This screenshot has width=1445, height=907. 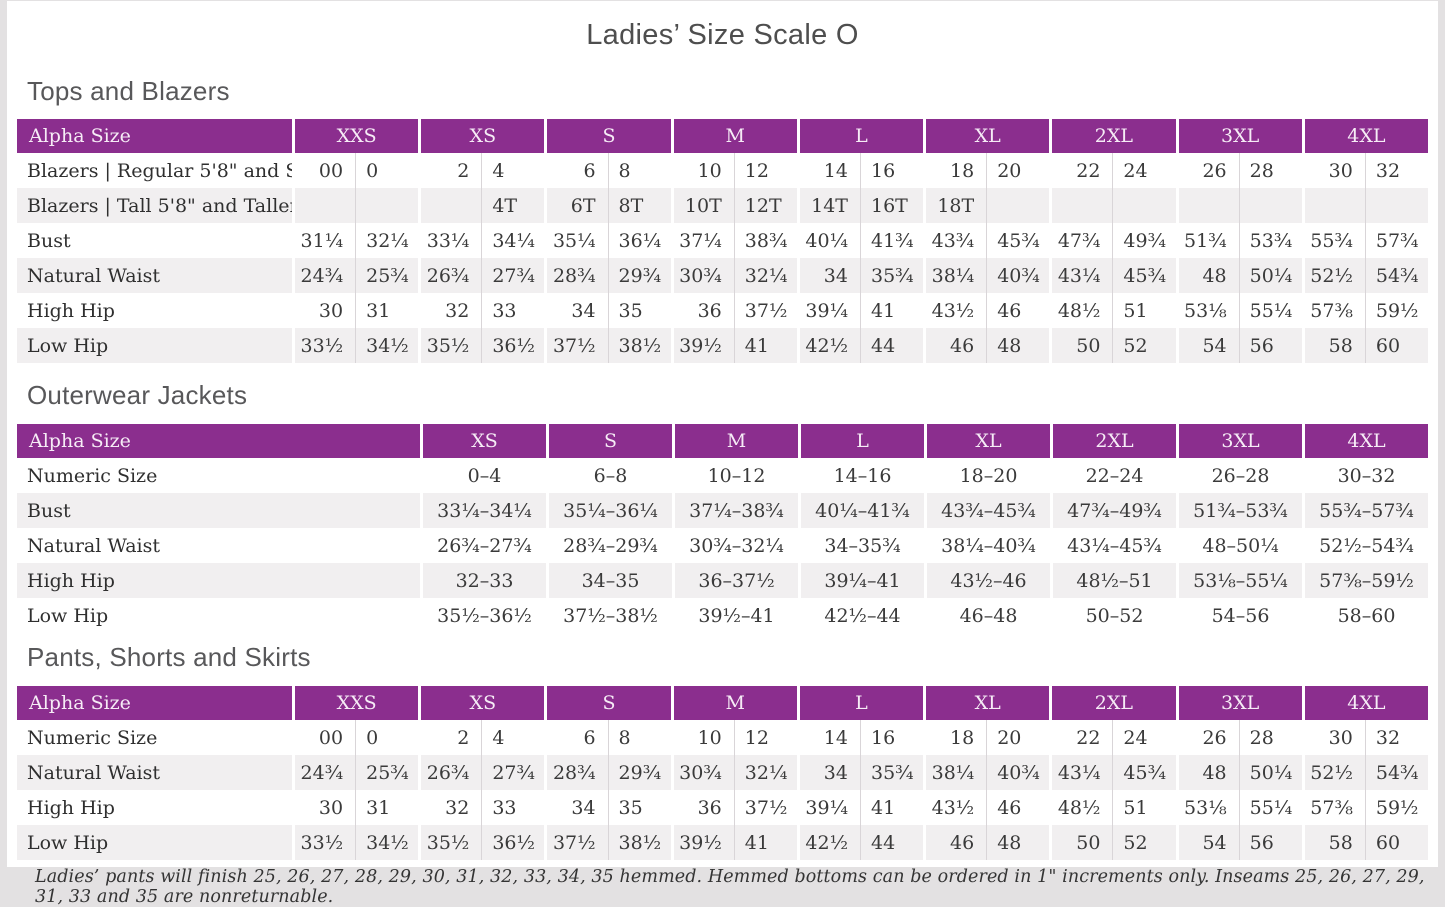 What do you see at coordinates (861, 615) in the screenshot?
I see `size-cell: 42½–44` at bounding box center [861, 615].